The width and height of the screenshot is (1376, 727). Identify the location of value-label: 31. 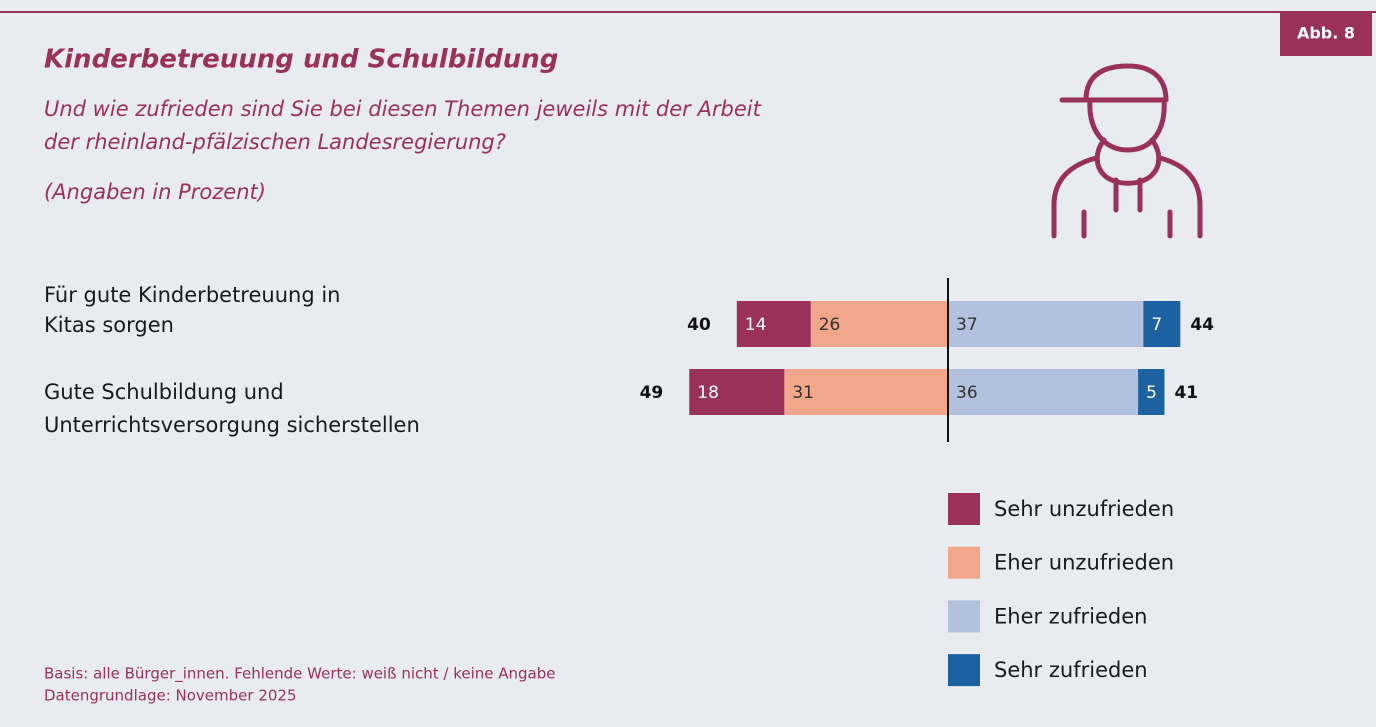
(803, 393).